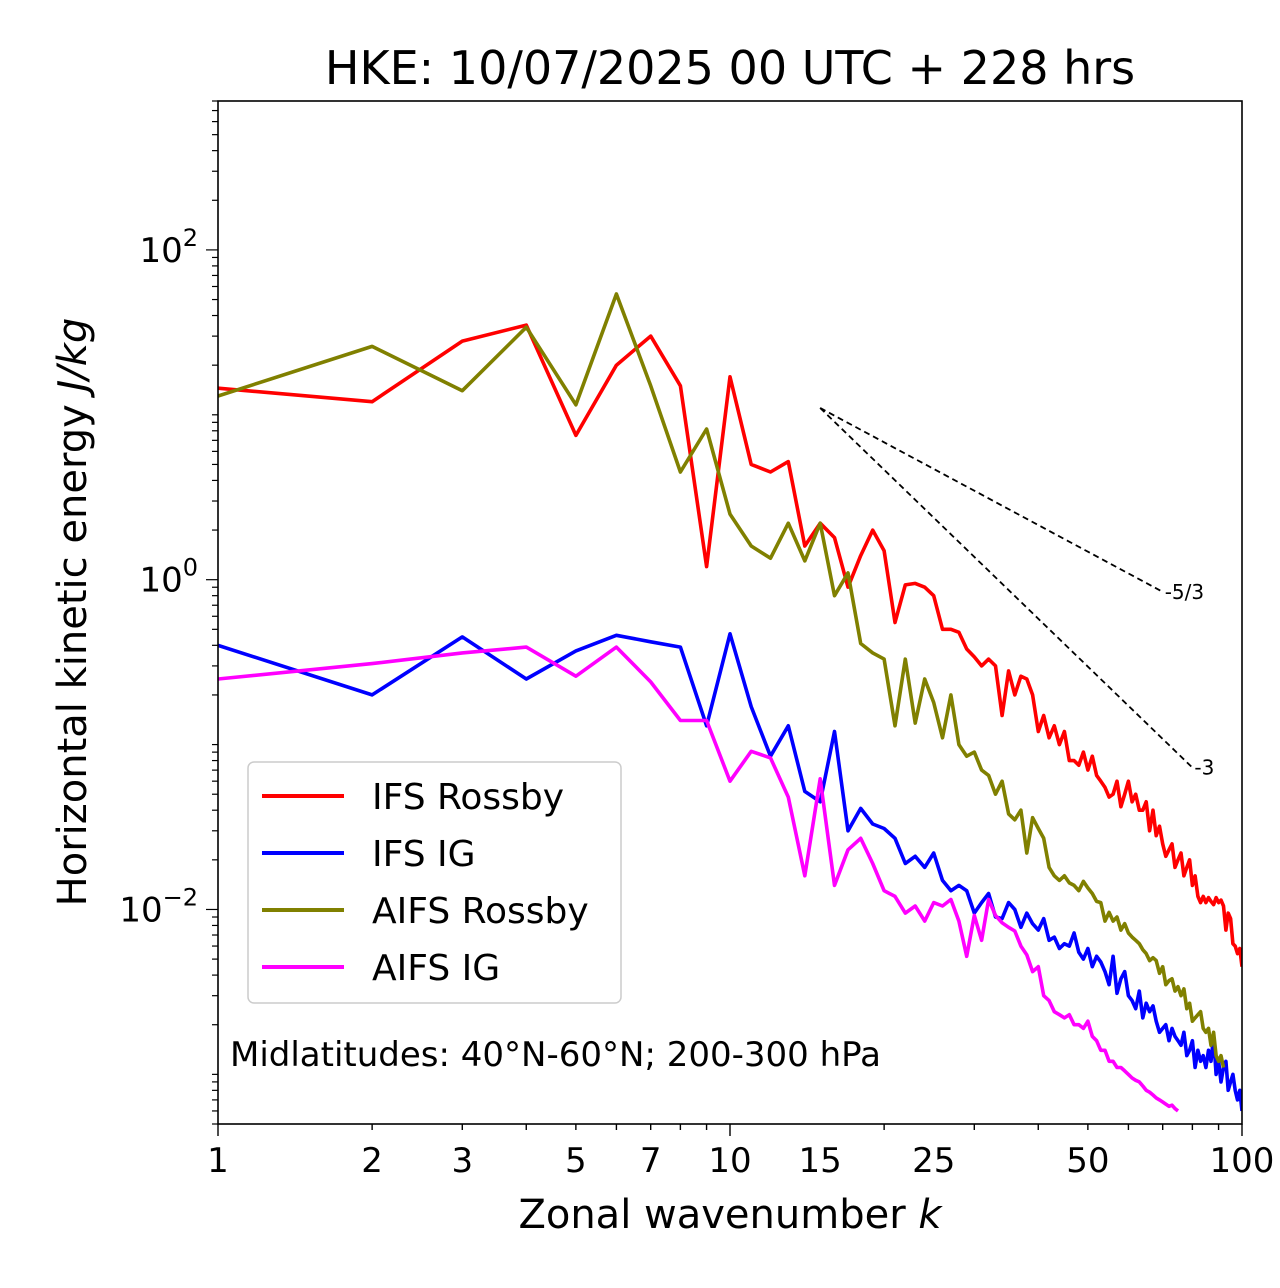  Describe the element at coordinates (168, 577) in the screenshot. I see `y-tick-label: 10⁰` at that location.